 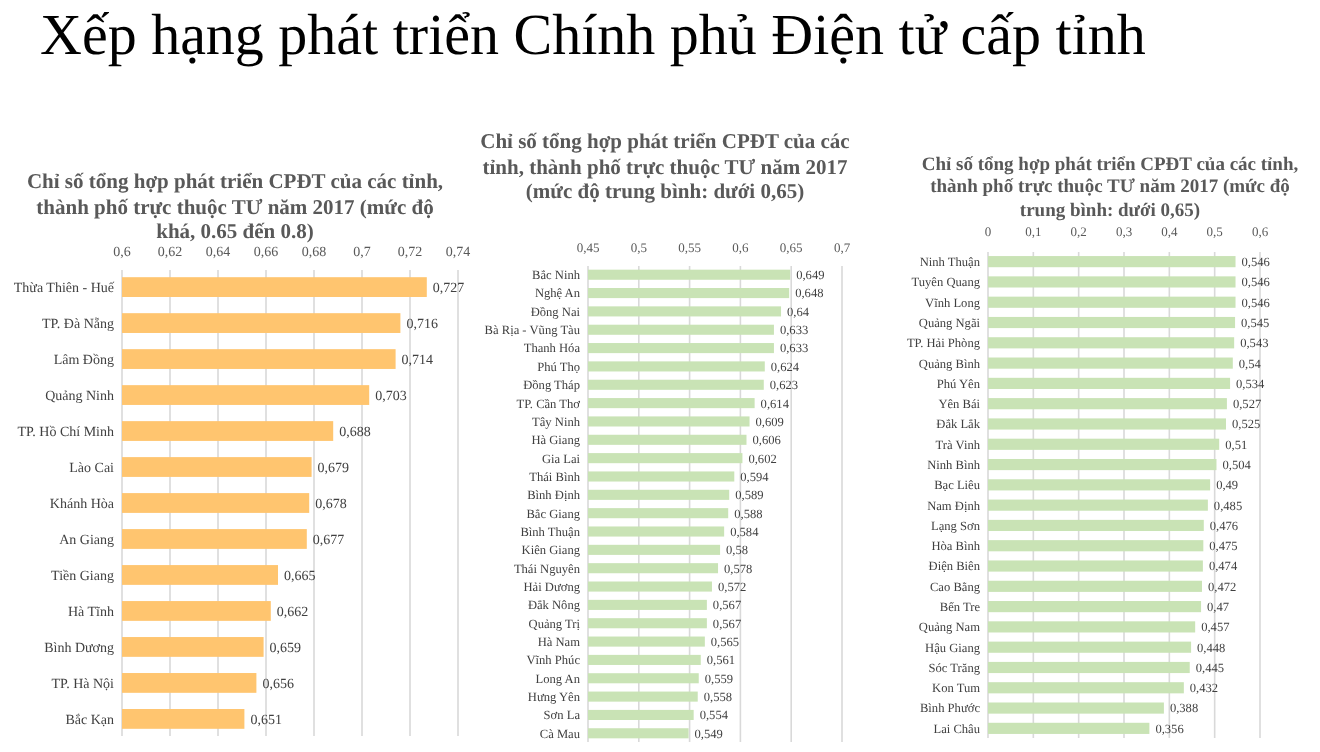 I want to click on text: Xếp hạng phát triển Chính phủ Điện tử cấp tỉnh, so click(x=593, y=36).